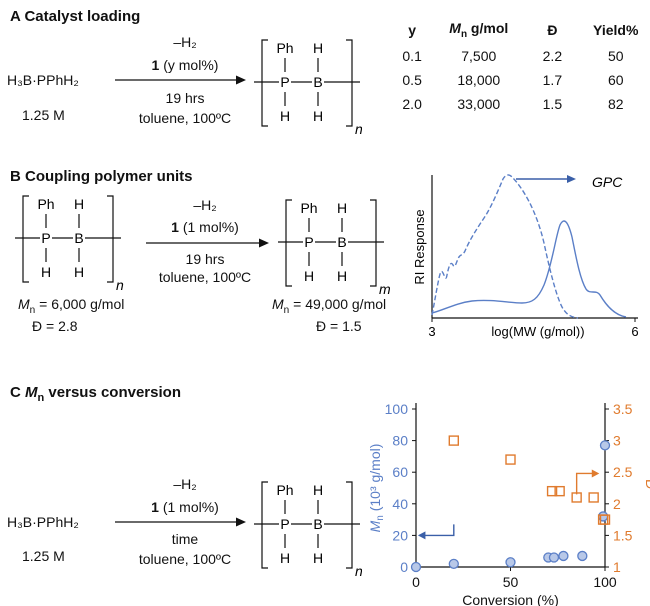 This screenshot has width=650, height=606. I want to click on repeat-subscript: m, so click(385, 288).